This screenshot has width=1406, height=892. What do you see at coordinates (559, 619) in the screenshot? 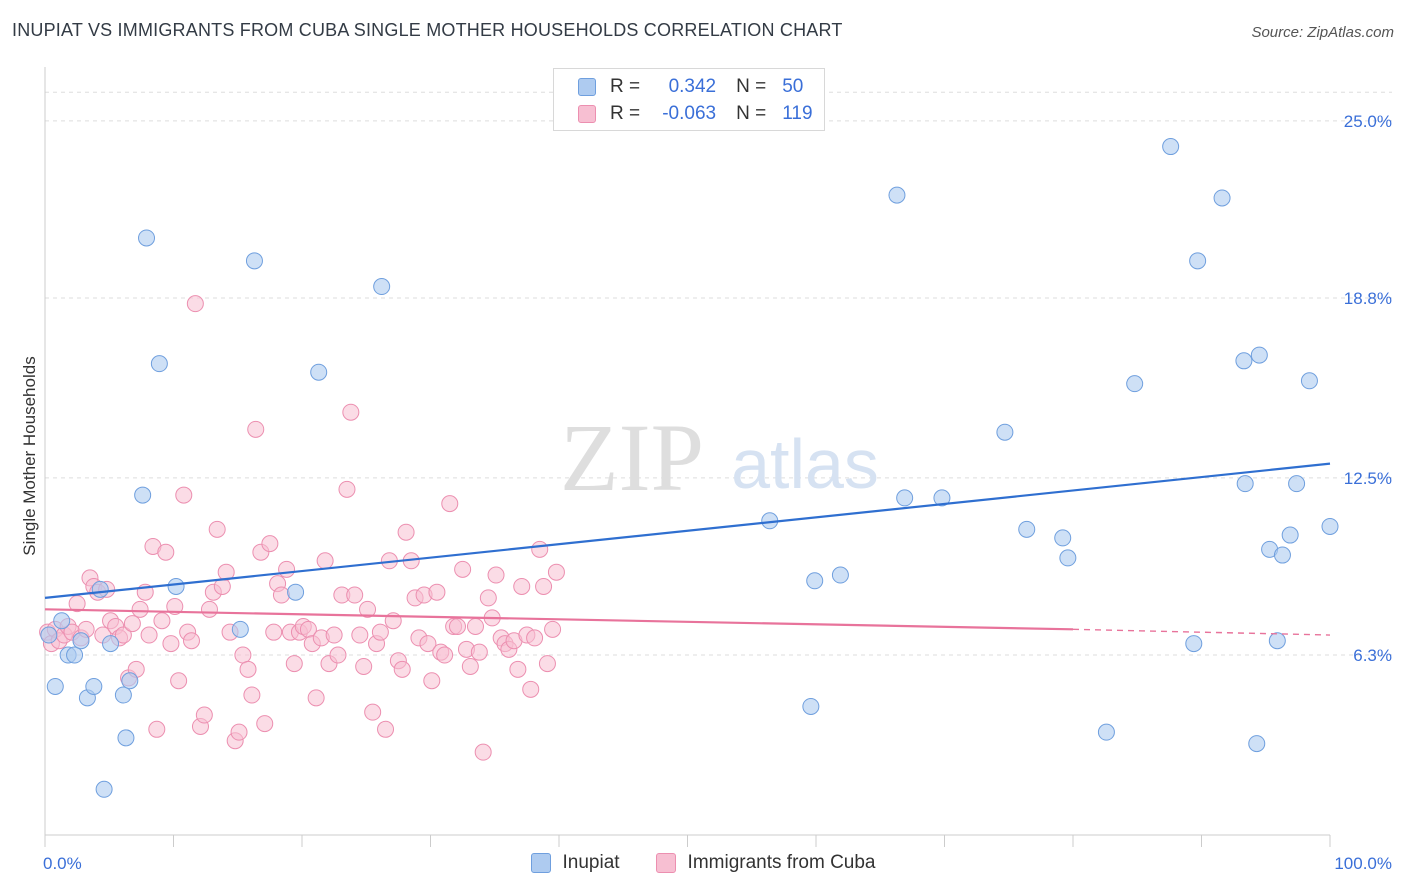
I see `cuba-trend-line` at bounding box center [559, 619].